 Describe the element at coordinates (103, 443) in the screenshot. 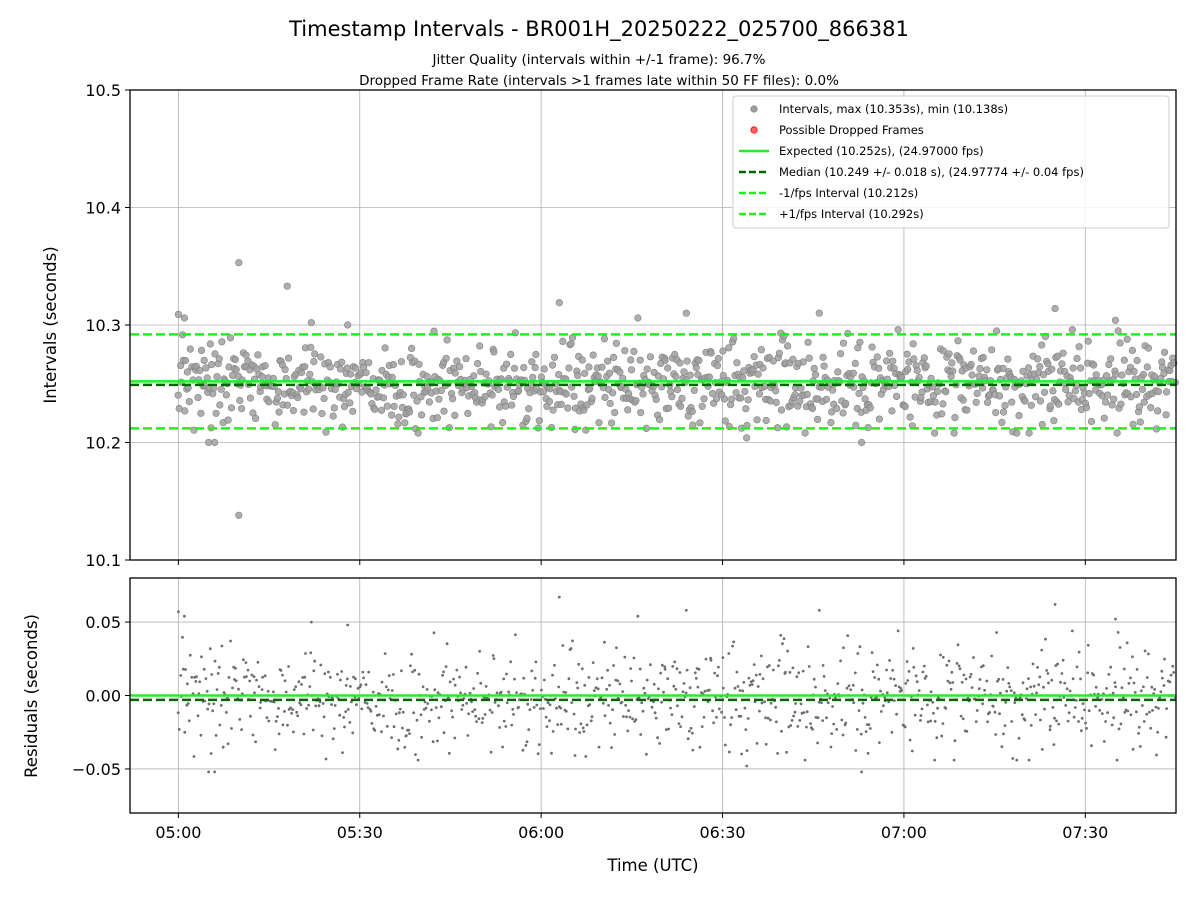

I see `top-y-tick-label: 10.2` at that location.